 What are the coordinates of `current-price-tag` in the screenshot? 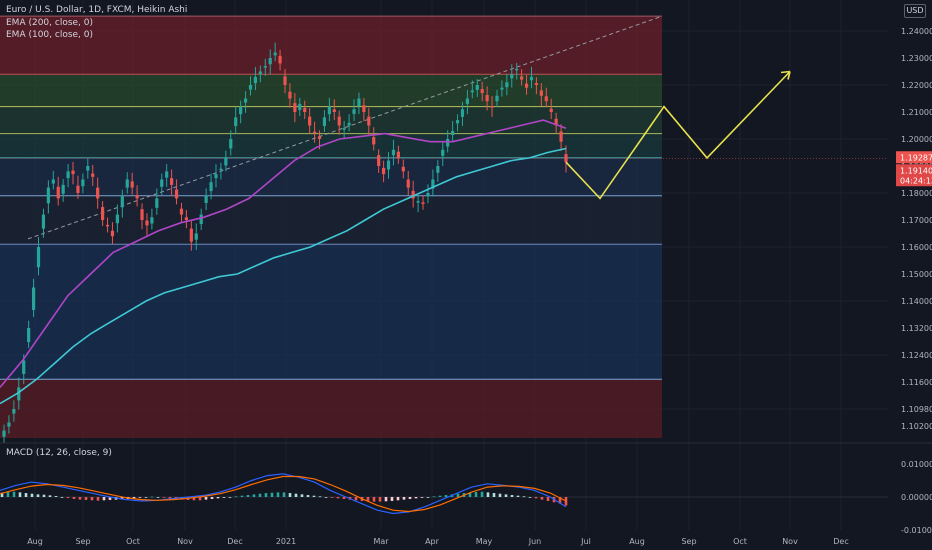 It's located at (914, 157).